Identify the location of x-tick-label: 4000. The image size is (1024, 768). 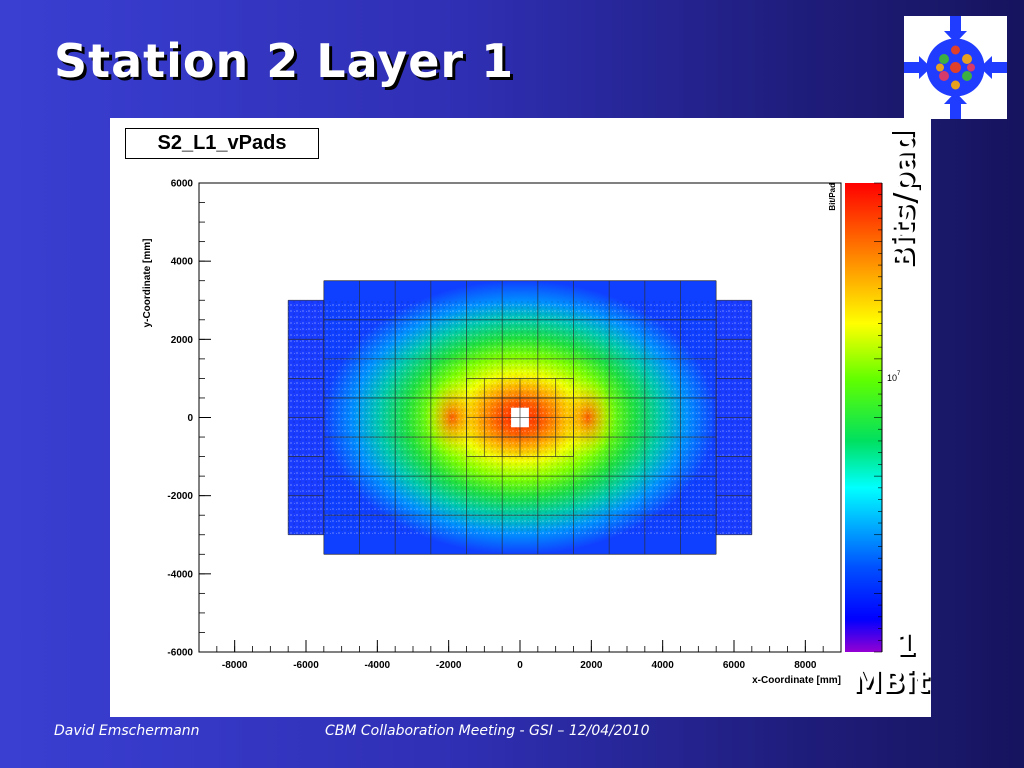
(663, 665).